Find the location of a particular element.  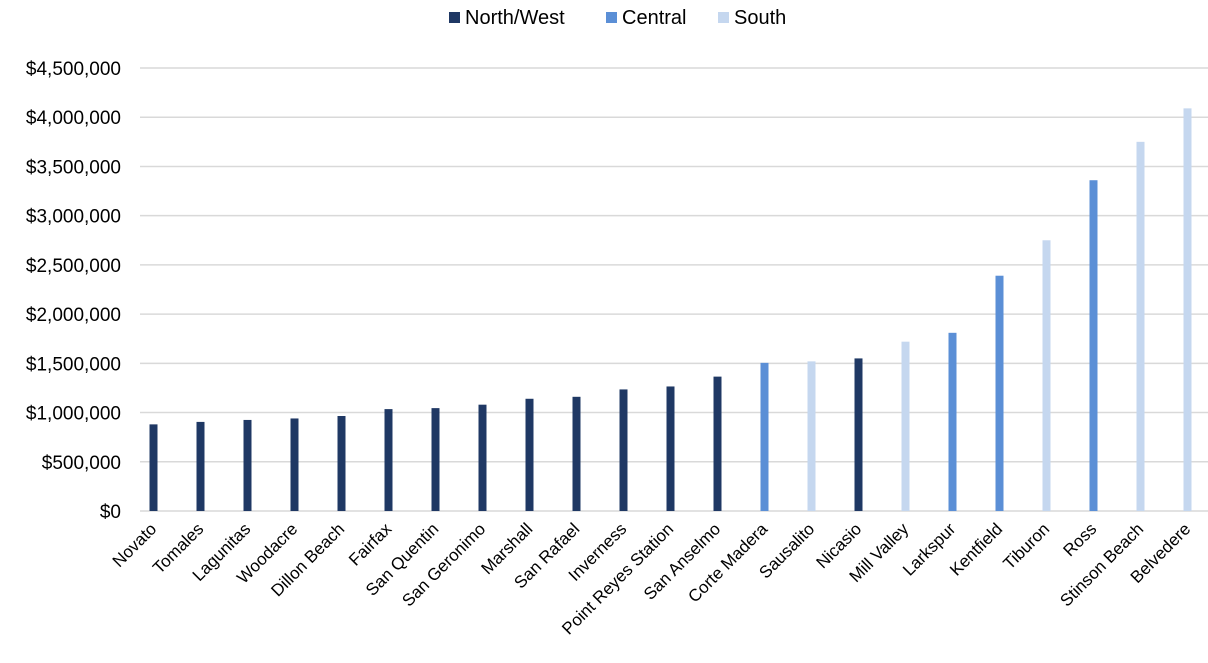

y-tick-label: $2,000,000 is located at coordinates (73, 315).